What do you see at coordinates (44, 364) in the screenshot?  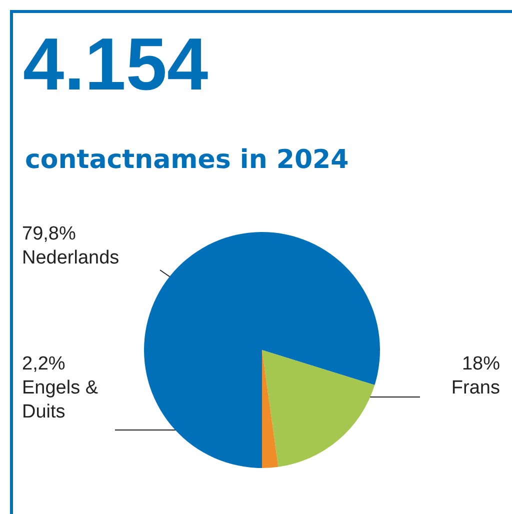 I see `data-label: 2,2%` at bounding box center [44, 364].